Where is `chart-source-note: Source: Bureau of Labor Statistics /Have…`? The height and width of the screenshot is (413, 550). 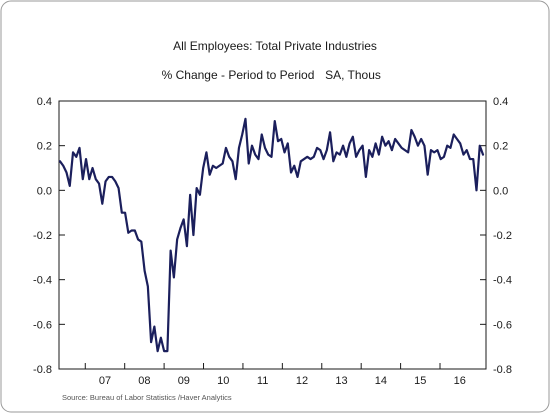 chart-source-note: Source: Bureau of Labor Statistics /Have… is located at coordinates (147, 397).